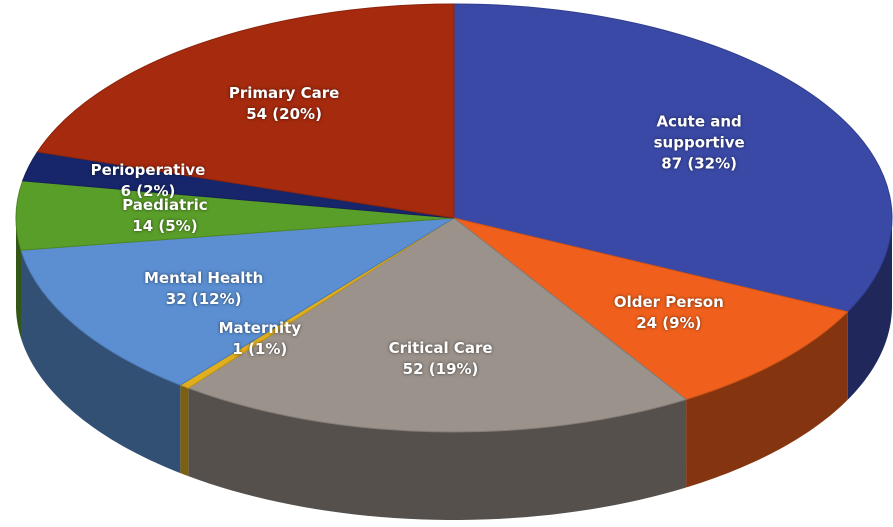 The height and width of the screenshot is (527, 893). I want to click on slice-label: Older Person 24 (9%), so click(669, 313).